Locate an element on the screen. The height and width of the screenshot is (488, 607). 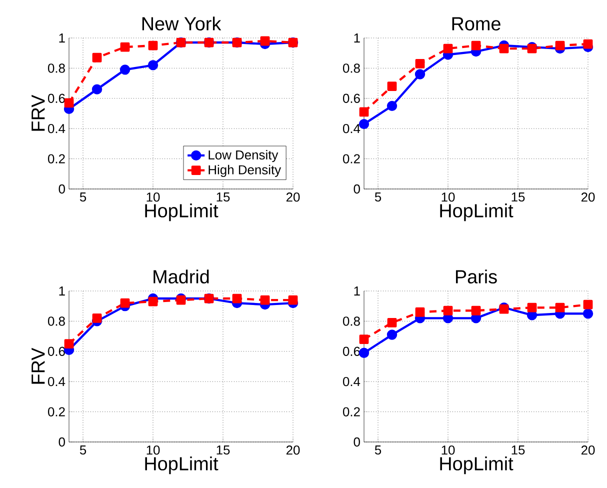
chart-title: Rome is located at coordinates (476, 23).